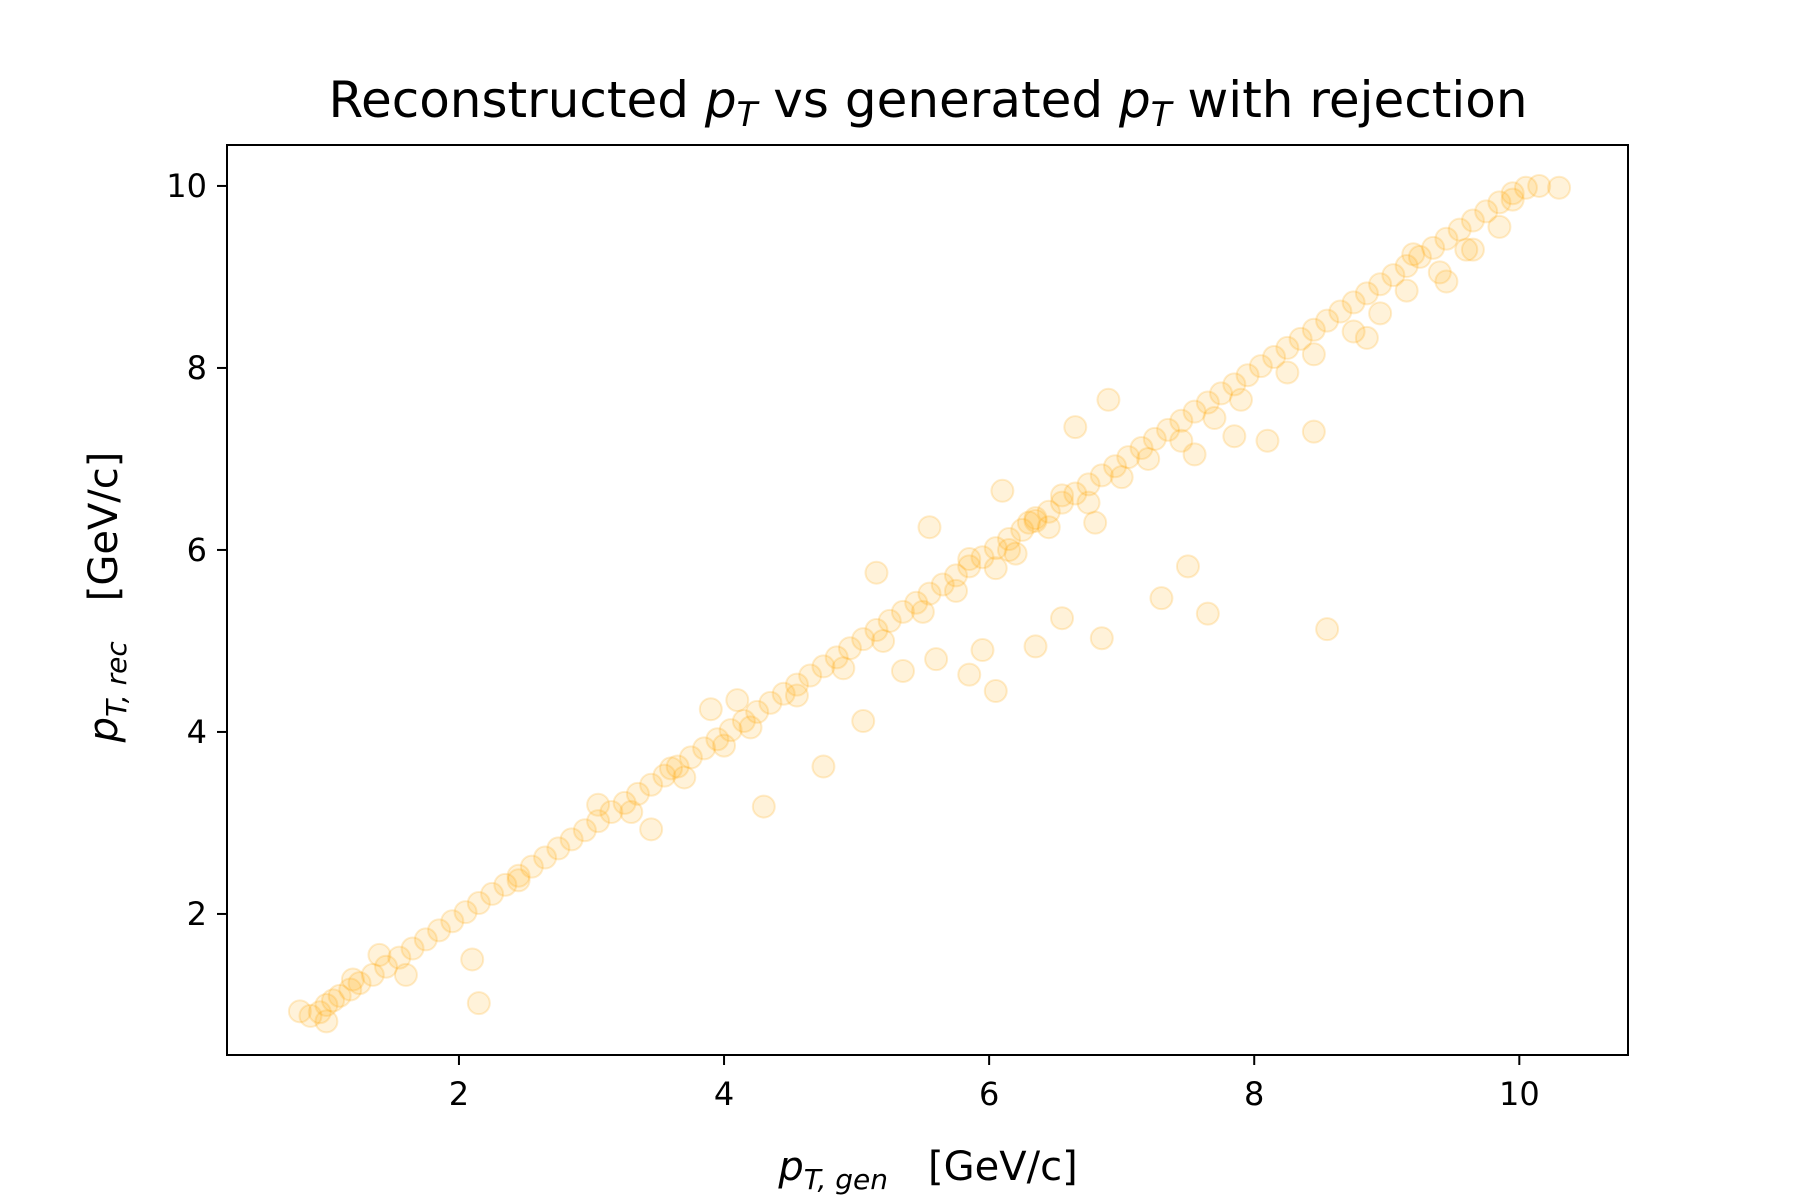 This screenshot has height=1200, width=1800. I want to click on y-tick-label: 2, so click(197, 914).